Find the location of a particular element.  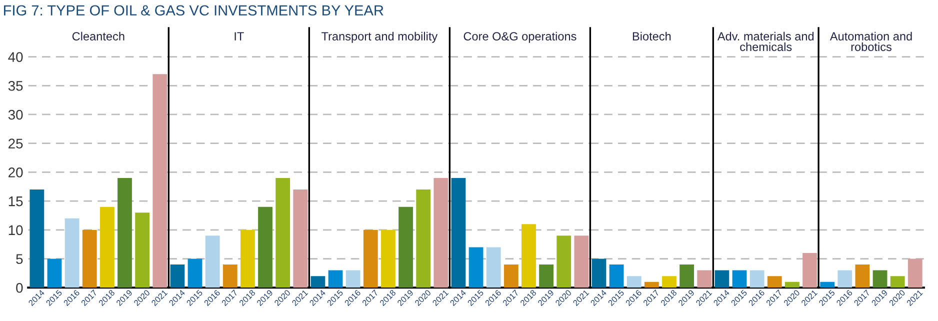

caption: FIG 7: TYPE OF OIL & GAS VC INVESTMENTS BY YEAR is located at coordinates (194, 10).